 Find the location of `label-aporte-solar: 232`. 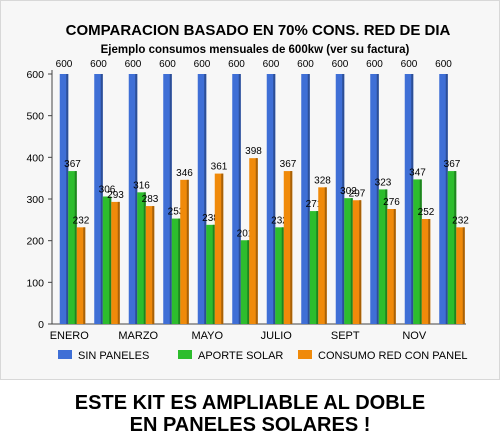

label-aporte-solar: 232 is located at coordinates (279, 220).